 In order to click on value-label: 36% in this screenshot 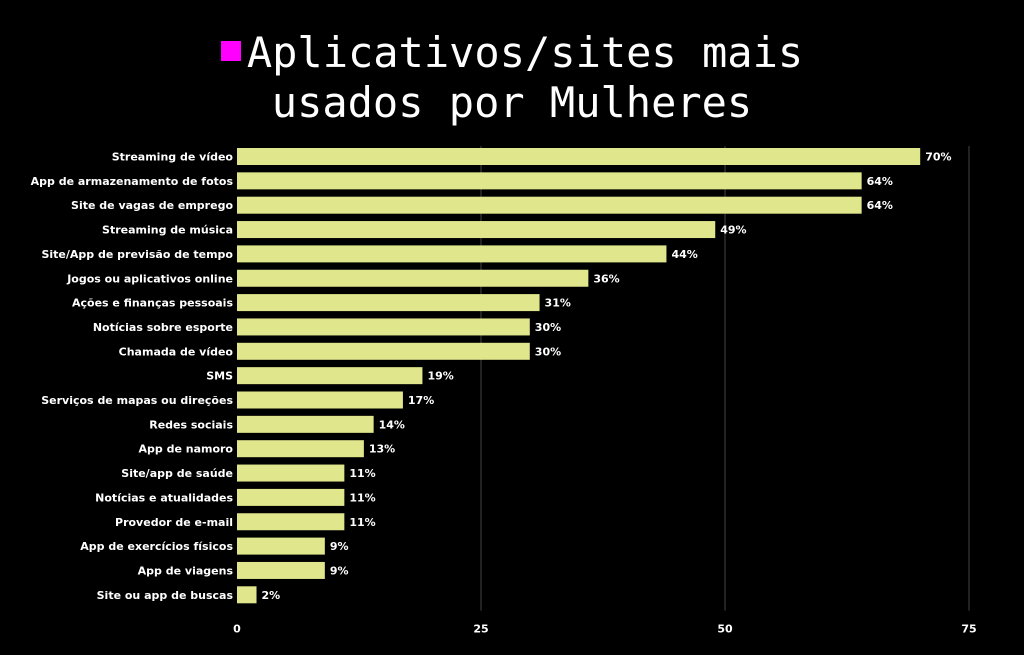, I will do `click(606, 278)`.